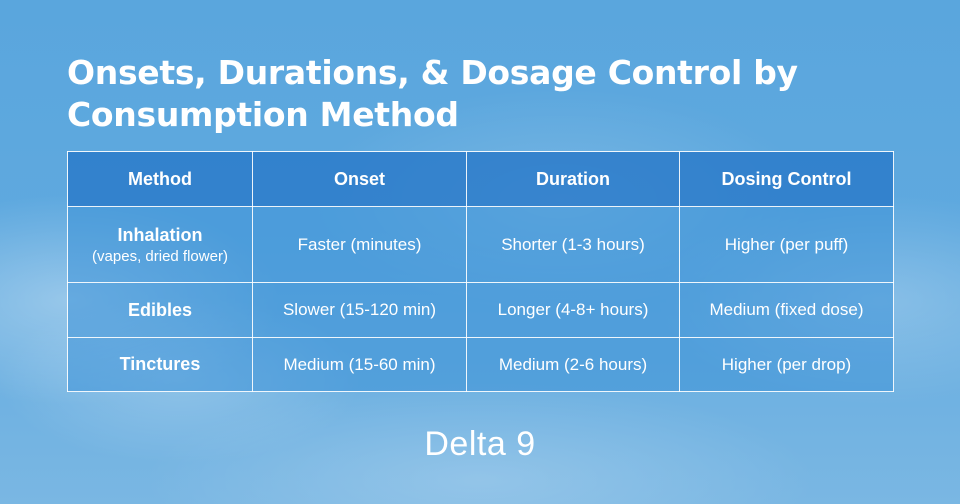 Image resolution: width=960 pixels, height=504 pixels. What do you see at coordinates (786, 179) in the screenshot?
I see `header-dosing-control: Dosing Control` at bounding box center [786, 179].